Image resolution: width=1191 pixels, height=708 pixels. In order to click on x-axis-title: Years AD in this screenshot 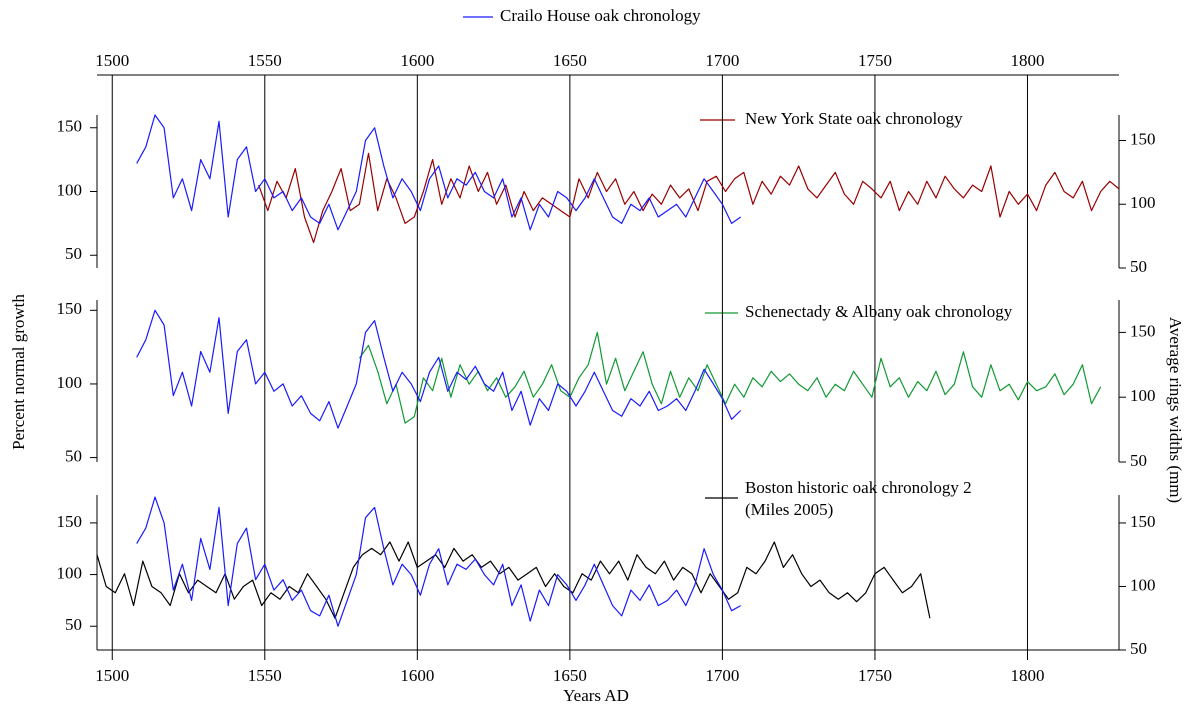, I will do `click(596, 695)`.